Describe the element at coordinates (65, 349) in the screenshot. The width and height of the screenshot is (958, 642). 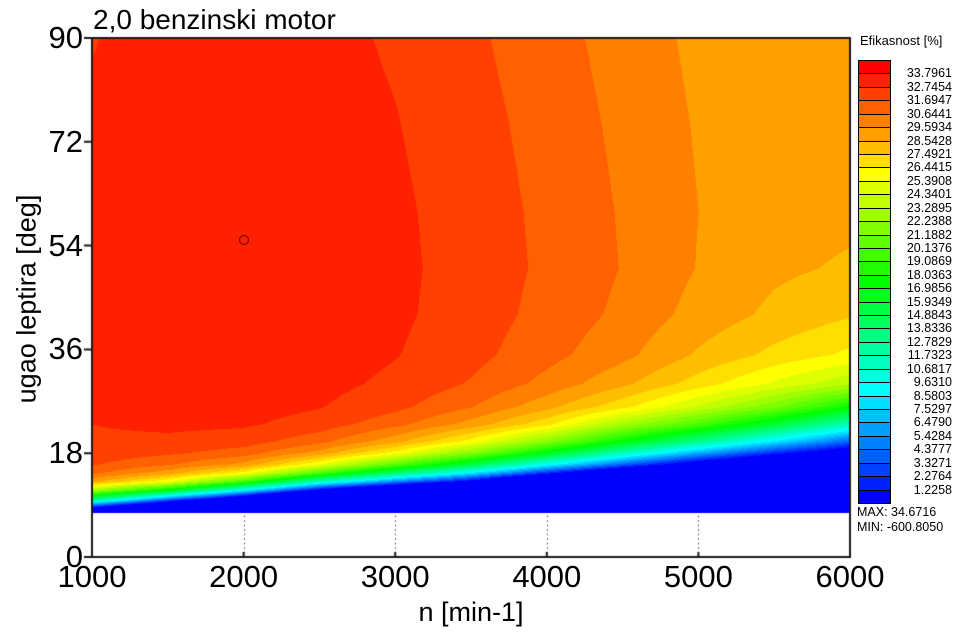
I see `y-tick-label: 36` at that location.